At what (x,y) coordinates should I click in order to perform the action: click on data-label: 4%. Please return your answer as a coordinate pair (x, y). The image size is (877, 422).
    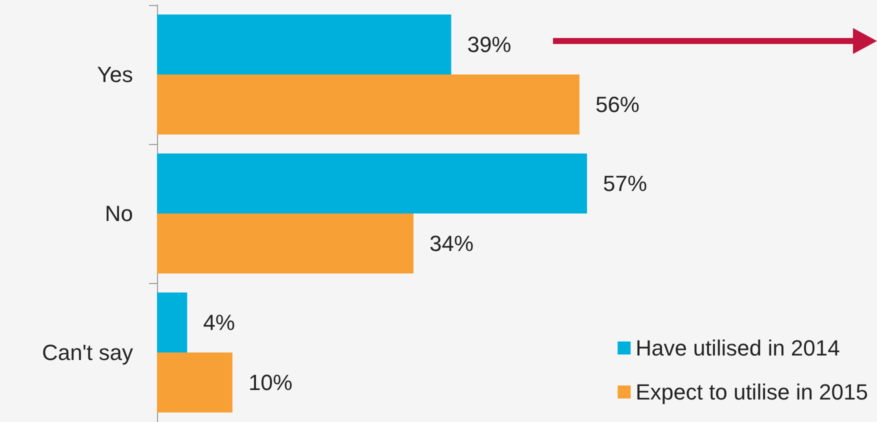
    Looking at the image, I should click on (219, 322).